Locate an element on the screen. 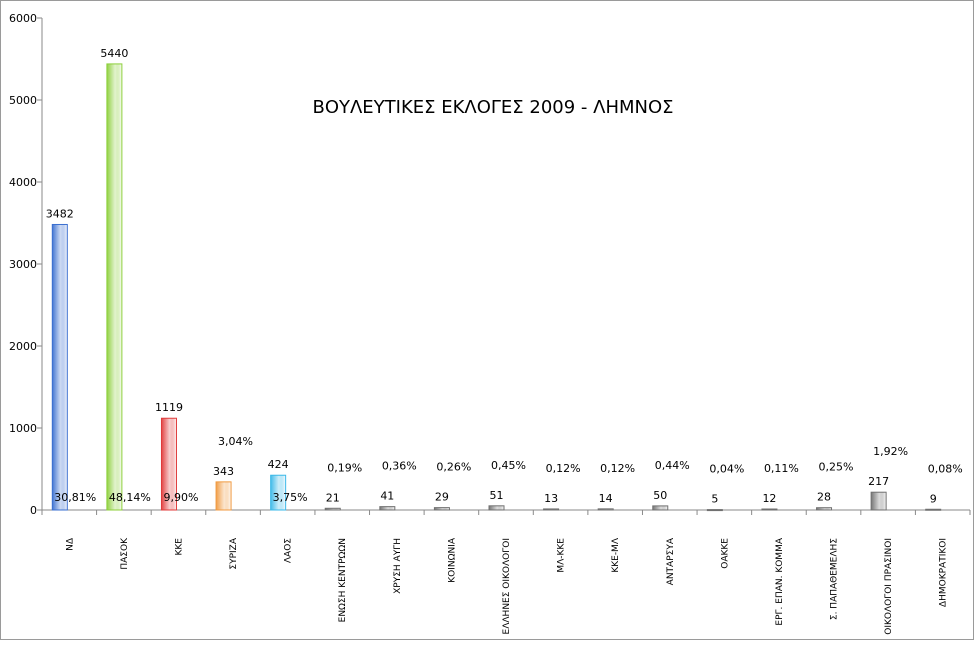 The width and height of the screenshot is (976, 646). percent-label: 3,75% is located at coordinates (290, 497).